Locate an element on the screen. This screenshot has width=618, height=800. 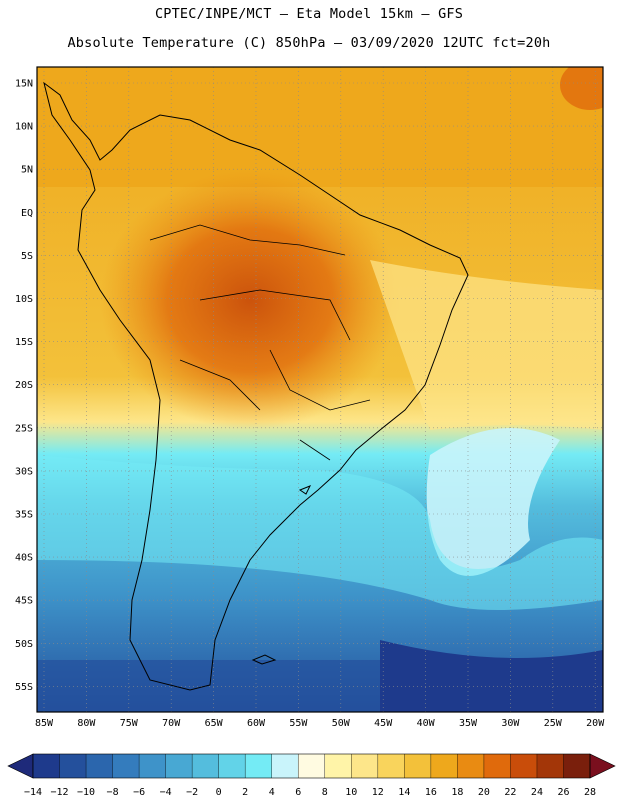
colorbar-label: −8 is located at coordinates (113, 792).